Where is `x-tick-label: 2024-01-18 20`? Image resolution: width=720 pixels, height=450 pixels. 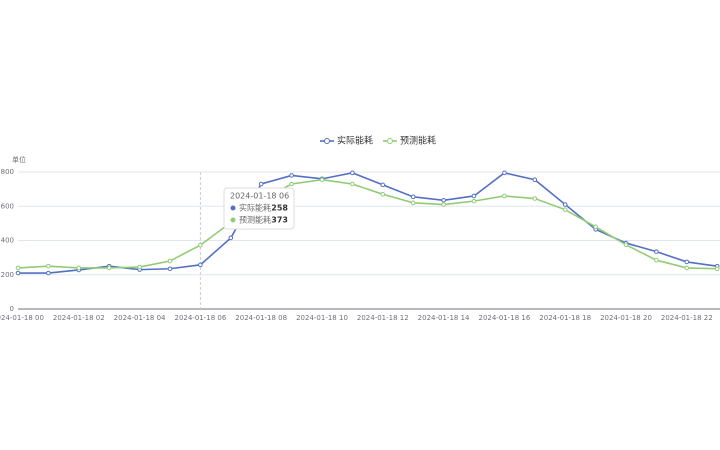
x-tick-label: 2024-01-18 20 is located at coordinates (626, 318).